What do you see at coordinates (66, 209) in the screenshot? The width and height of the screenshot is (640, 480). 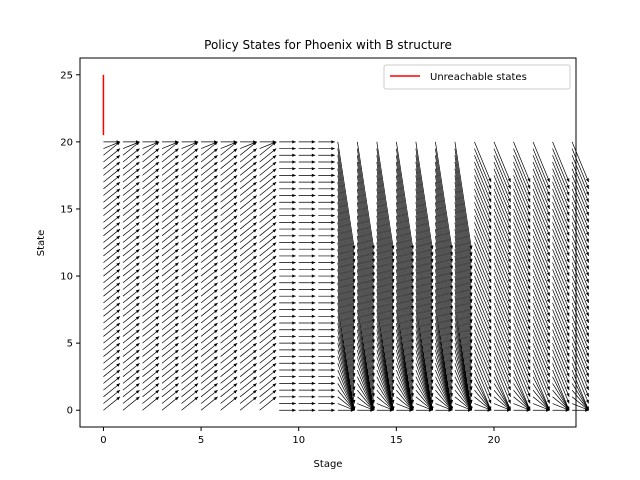 I see `y-tick-label: 15` at bounding box center [66, 209].